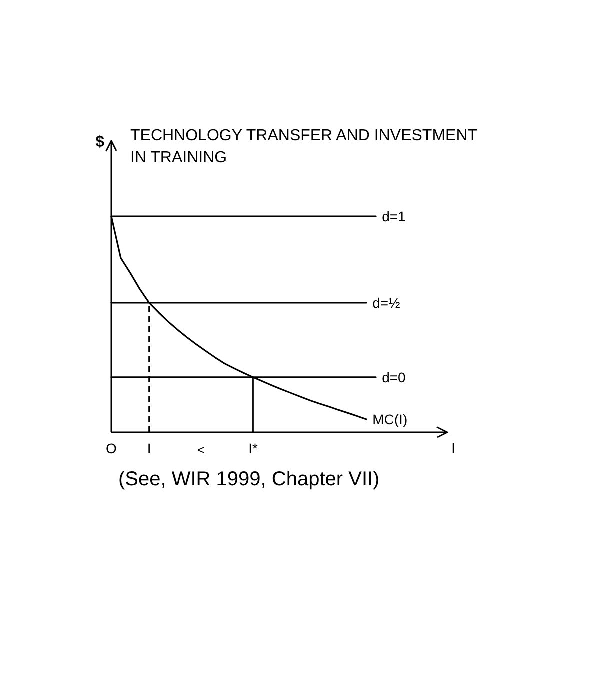 Image resolution: width=595 pixels, height=692 pixels. What do you see at coordinates (390, 420) in the screenshot?
I see `series-label: MC(I)` at bounding box center [390, 420].